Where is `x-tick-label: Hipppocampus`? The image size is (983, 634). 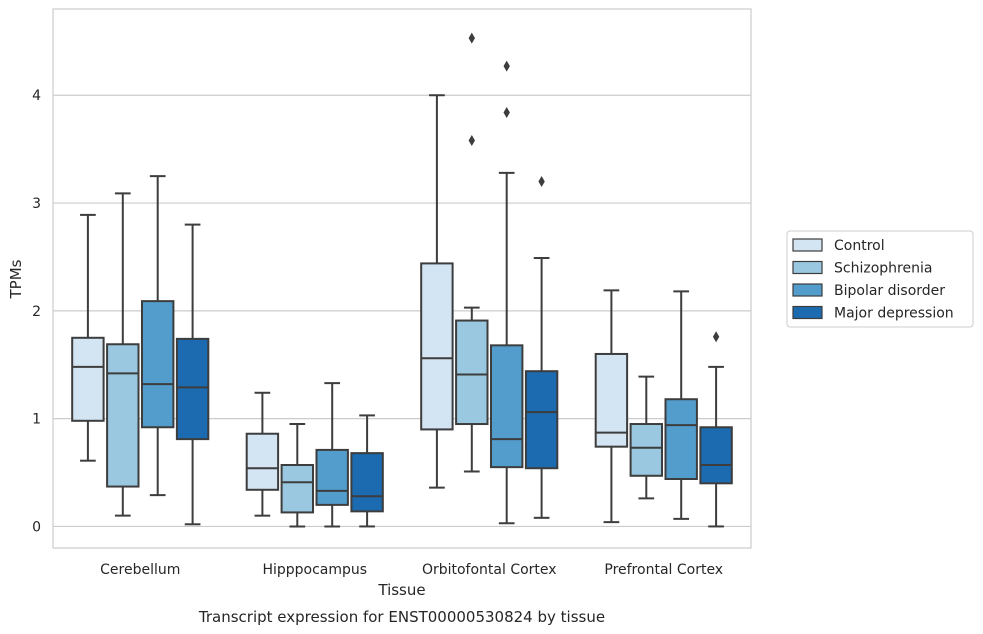 x-tick-label: Hipppocampus is located at coordinates (314, 570).